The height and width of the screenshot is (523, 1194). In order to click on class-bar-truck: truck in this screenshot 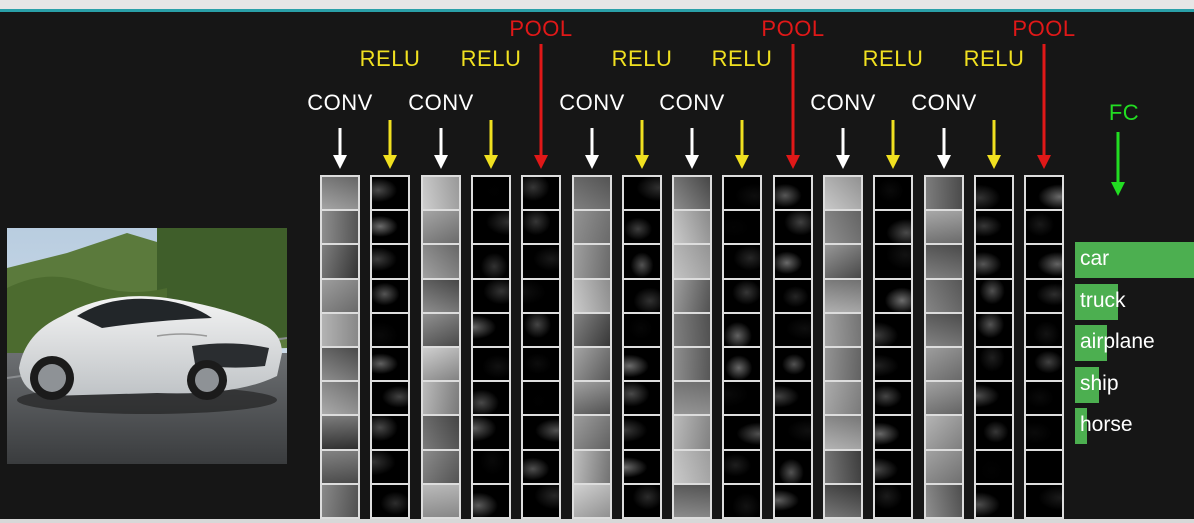, I will do `click(1134, 301)`.